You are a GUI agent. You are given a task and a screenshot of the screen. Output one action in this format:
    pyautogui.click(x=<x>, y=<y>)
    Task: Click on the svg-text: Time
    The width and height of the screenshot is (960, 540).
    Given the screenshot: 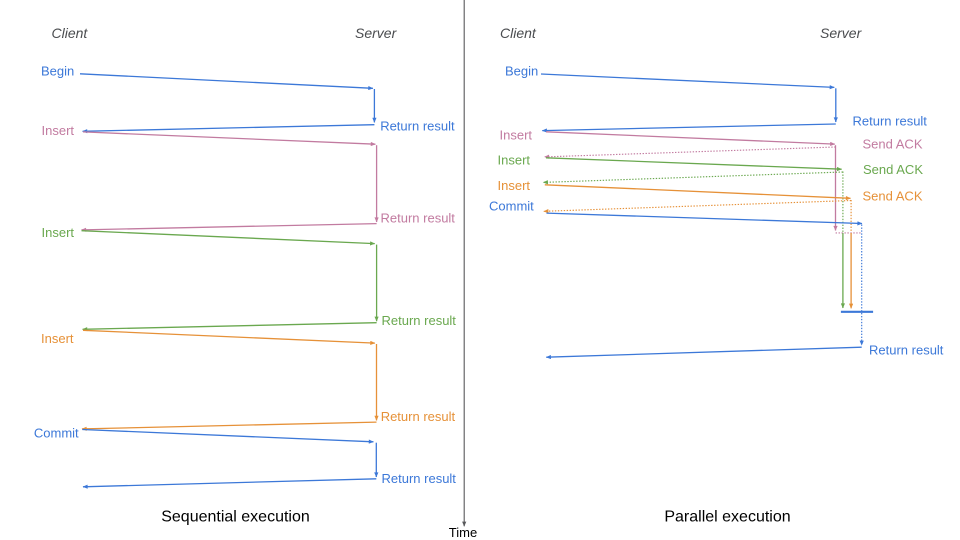 What is the action you would take?
    pyautogui.click(x=463, y=532)
    